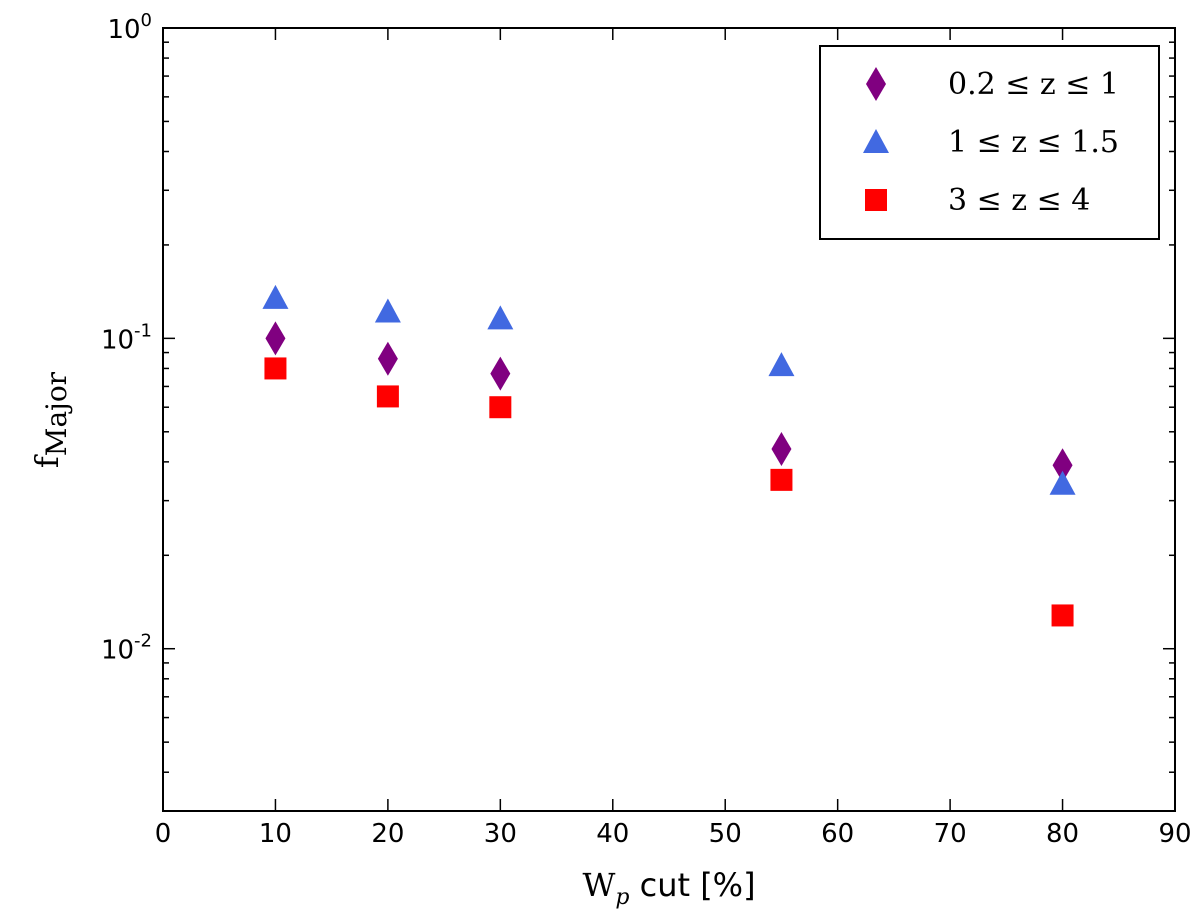 The width and height of the screenshot is (1200, 909). Describe the element at coordinates (1019, 200) in the screenshot. I see `legend-label: 3 ≤ z ≤ 4` at that location.